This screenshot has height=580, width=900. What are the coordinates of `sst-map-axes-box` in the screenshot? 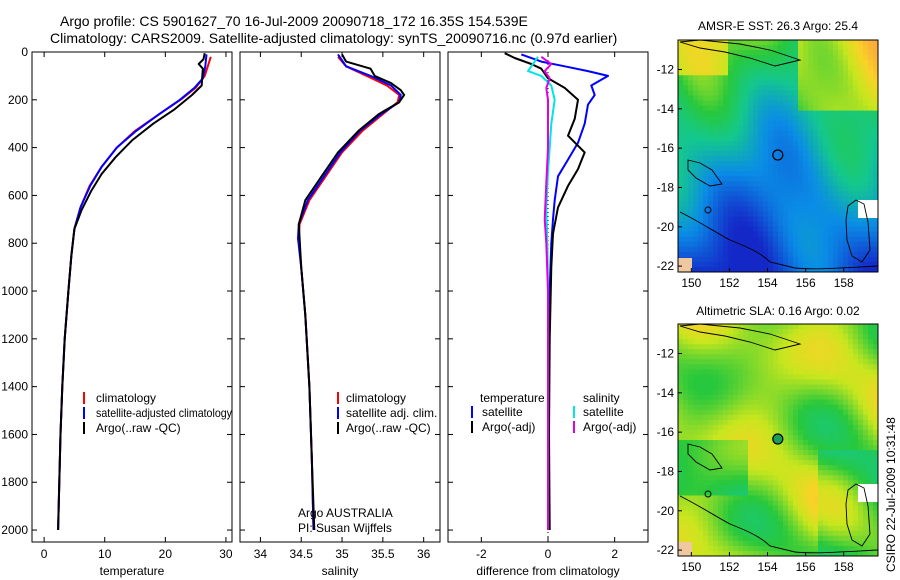 It's located at (778, 156).